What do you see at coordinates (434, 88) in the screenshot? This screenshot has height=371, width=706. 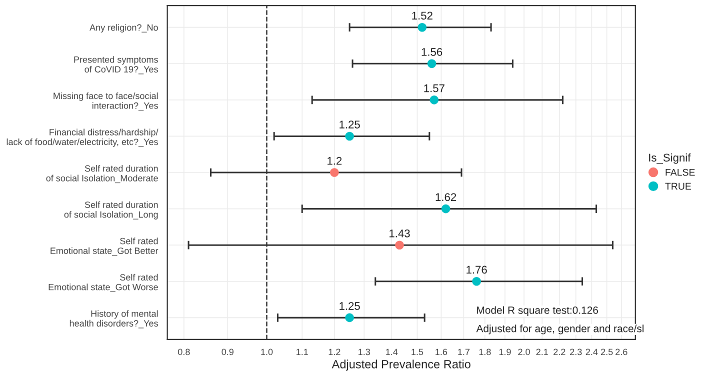 I see `data-label: 1.57` at bounding box center [434, 88].